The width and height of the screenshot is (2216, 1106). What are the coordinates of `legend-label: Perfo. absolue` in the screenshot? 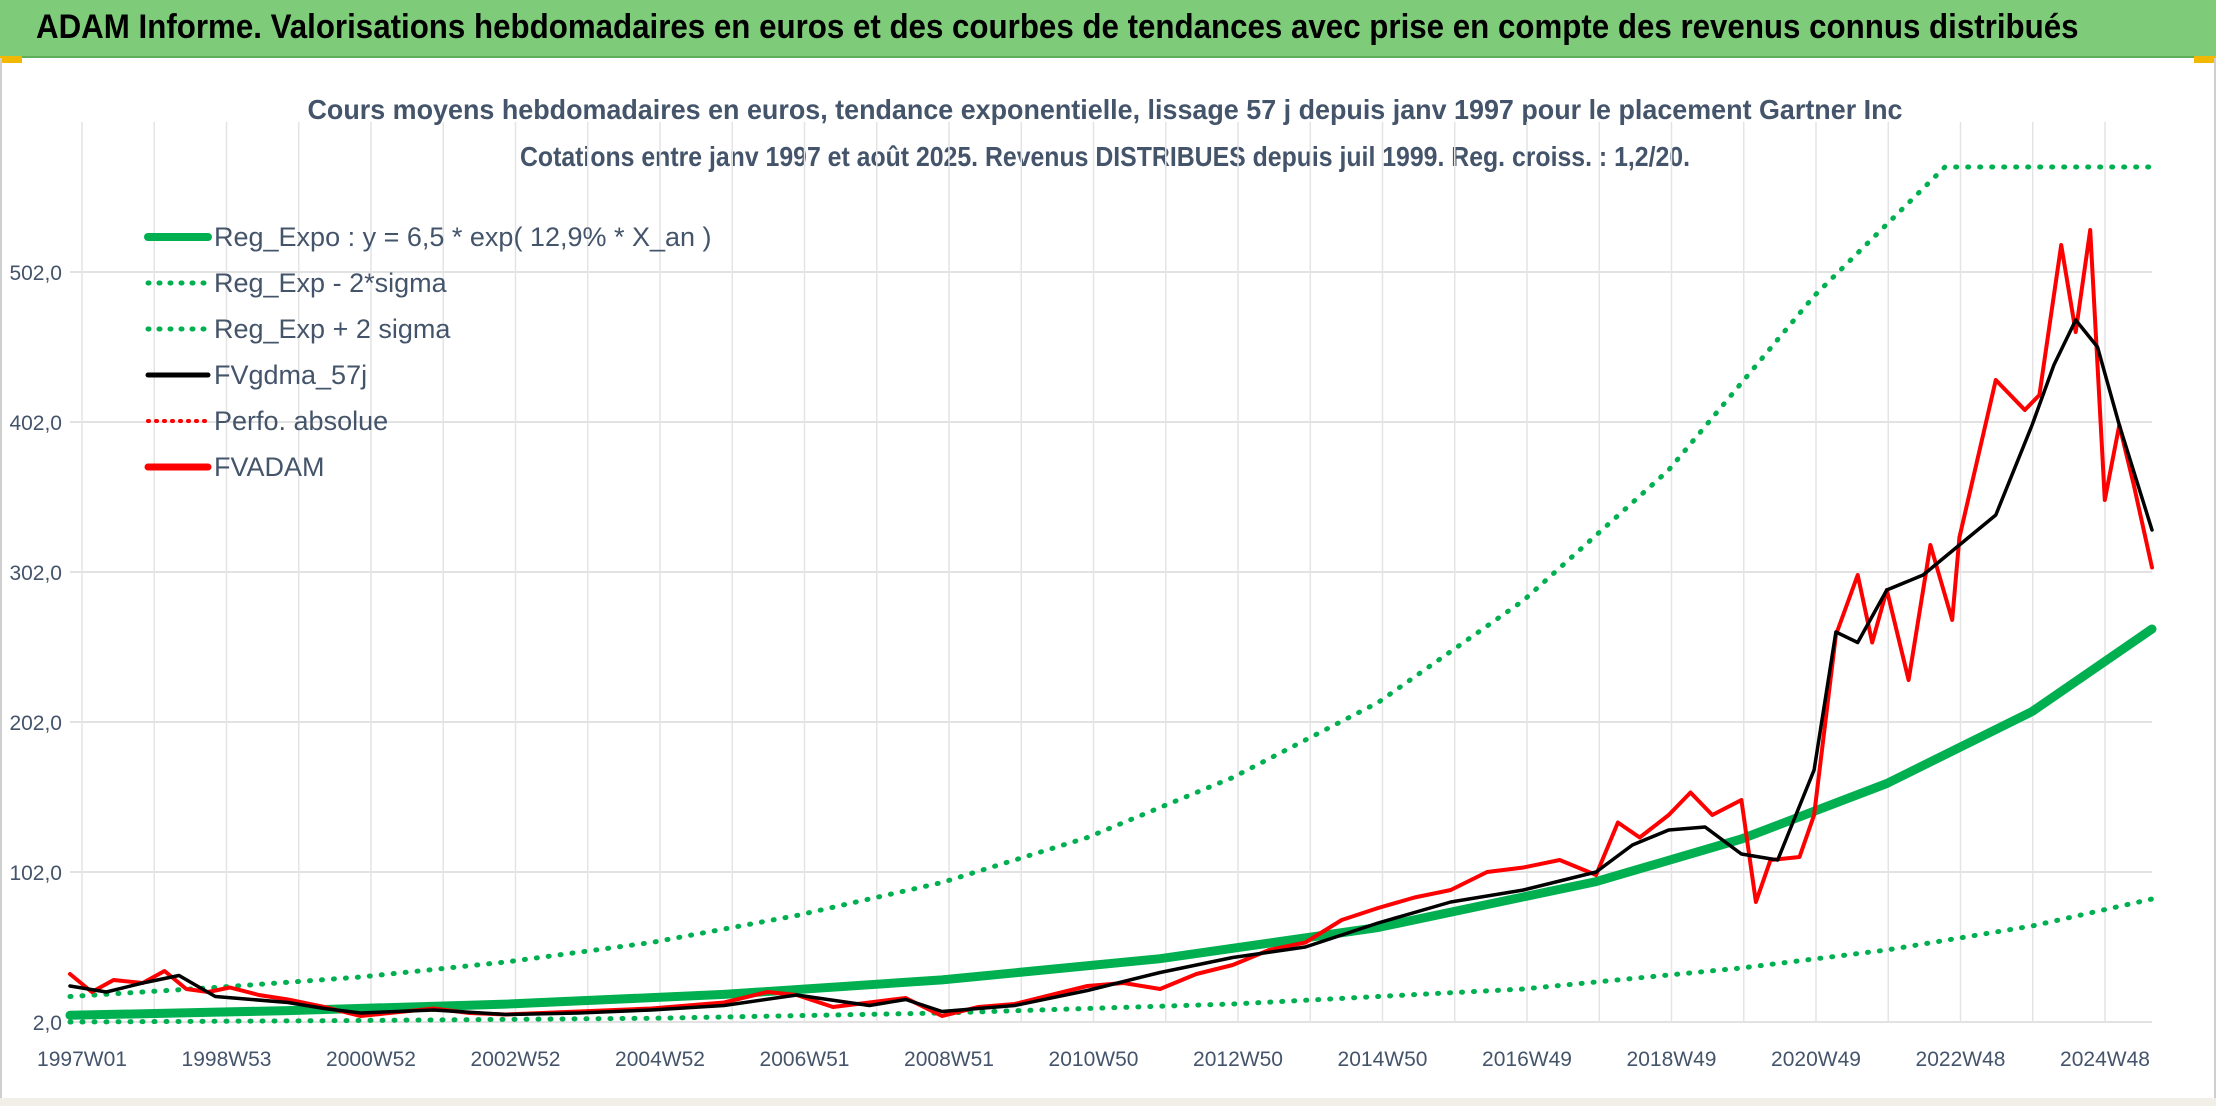 It's located at (301, 421).